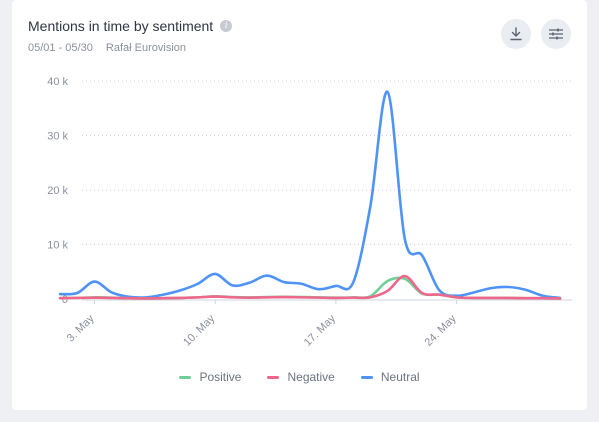  I want to click on legend-item-neutral: Neutral, so click(390, 377).